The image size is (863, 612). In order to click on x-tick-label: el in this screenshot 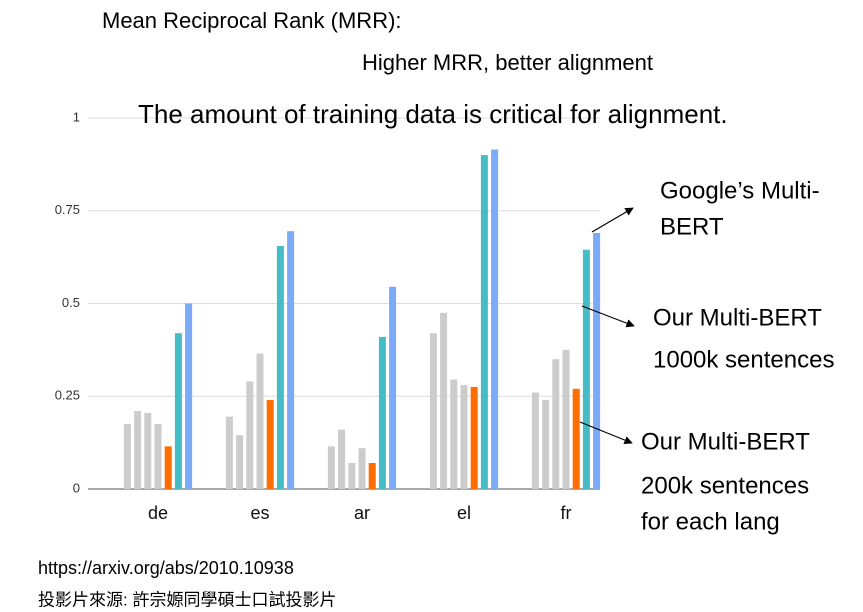, I will do `click(464, 513)`.